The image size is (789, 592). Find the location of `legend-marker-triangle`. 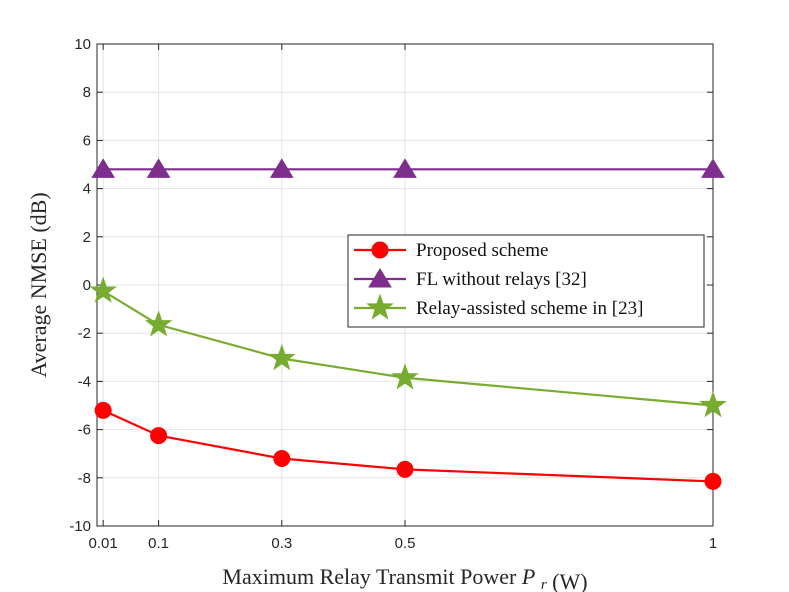

legend-marker-triangle is located at coordinates (380, 278).